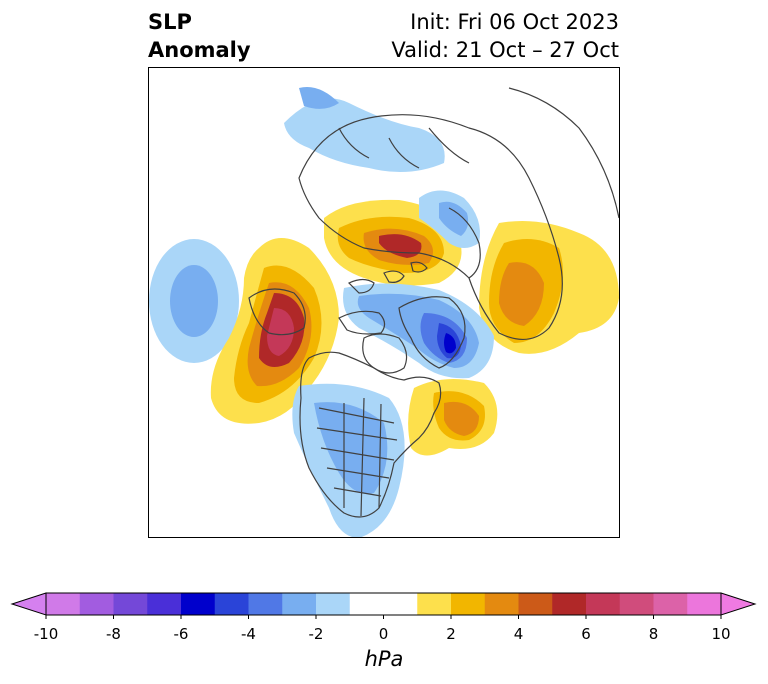 This screenshot has height=684, width=768. I want to click on colorbar, so click(383, 605).